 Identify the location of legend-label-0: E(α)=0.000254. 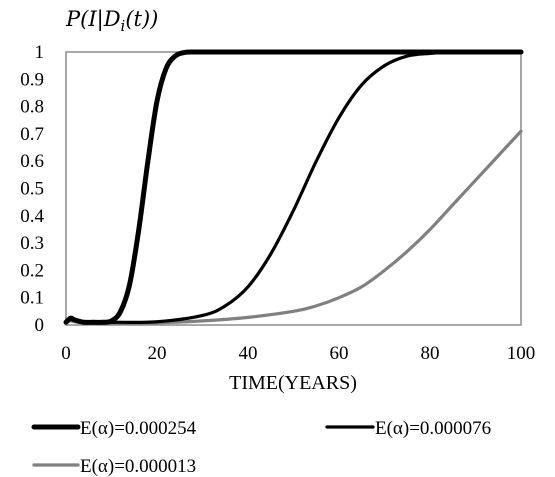
(138, 428).